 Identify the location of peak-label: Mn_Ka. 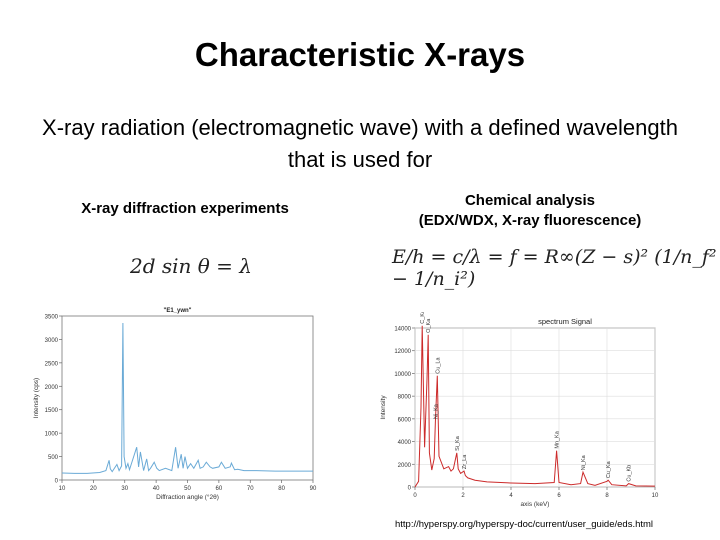
(558, 439).